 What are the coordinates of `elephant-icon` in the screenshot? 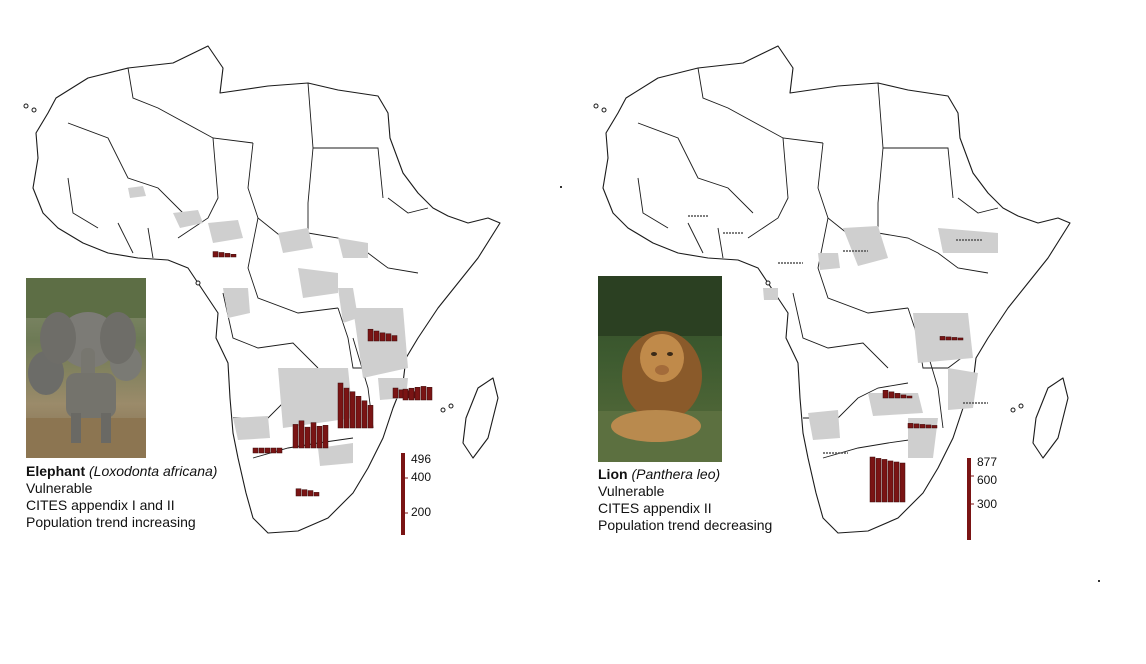 It's located at (86, 368).